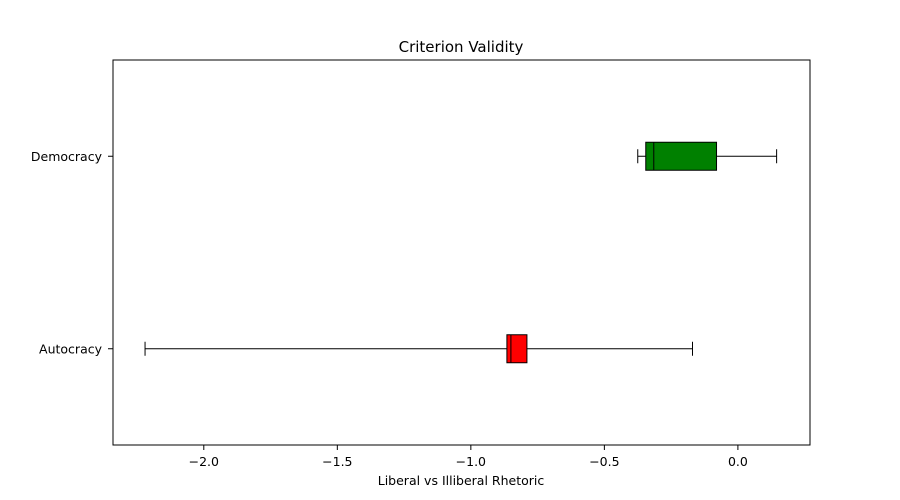  I want to click on box-democracy, so click(707, 156).